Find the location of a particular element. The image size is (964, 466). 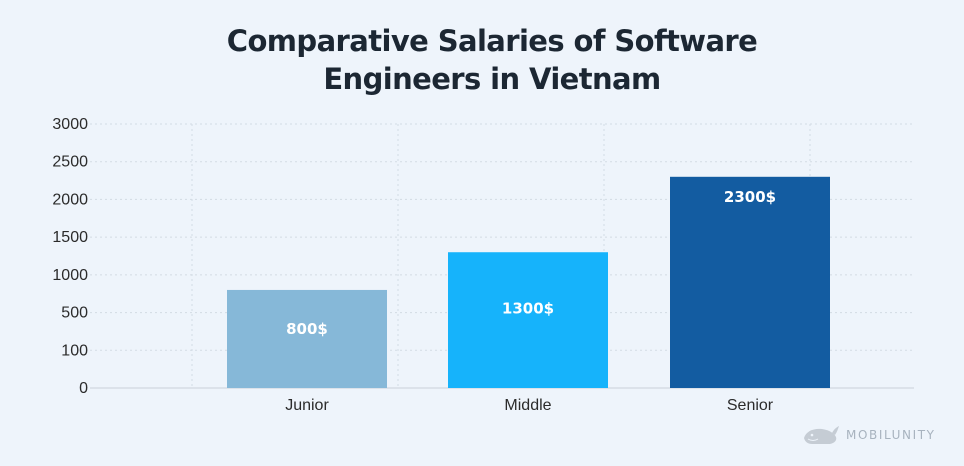

category-label-junior: Junior is located at coordinates (307, 405).